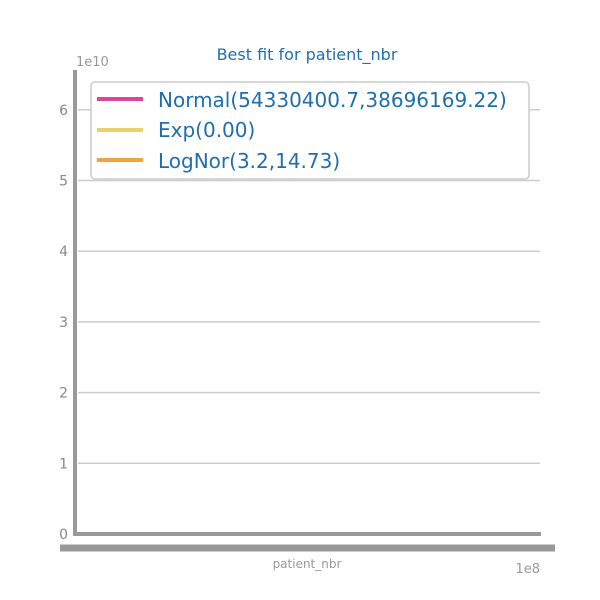 Image resolution: width=600 pixels, height=600 pixels. What do you see at coordinates (63, 111) in the screenshot?
I see `y-tick-label: 6` at bounding box center [63, 111].